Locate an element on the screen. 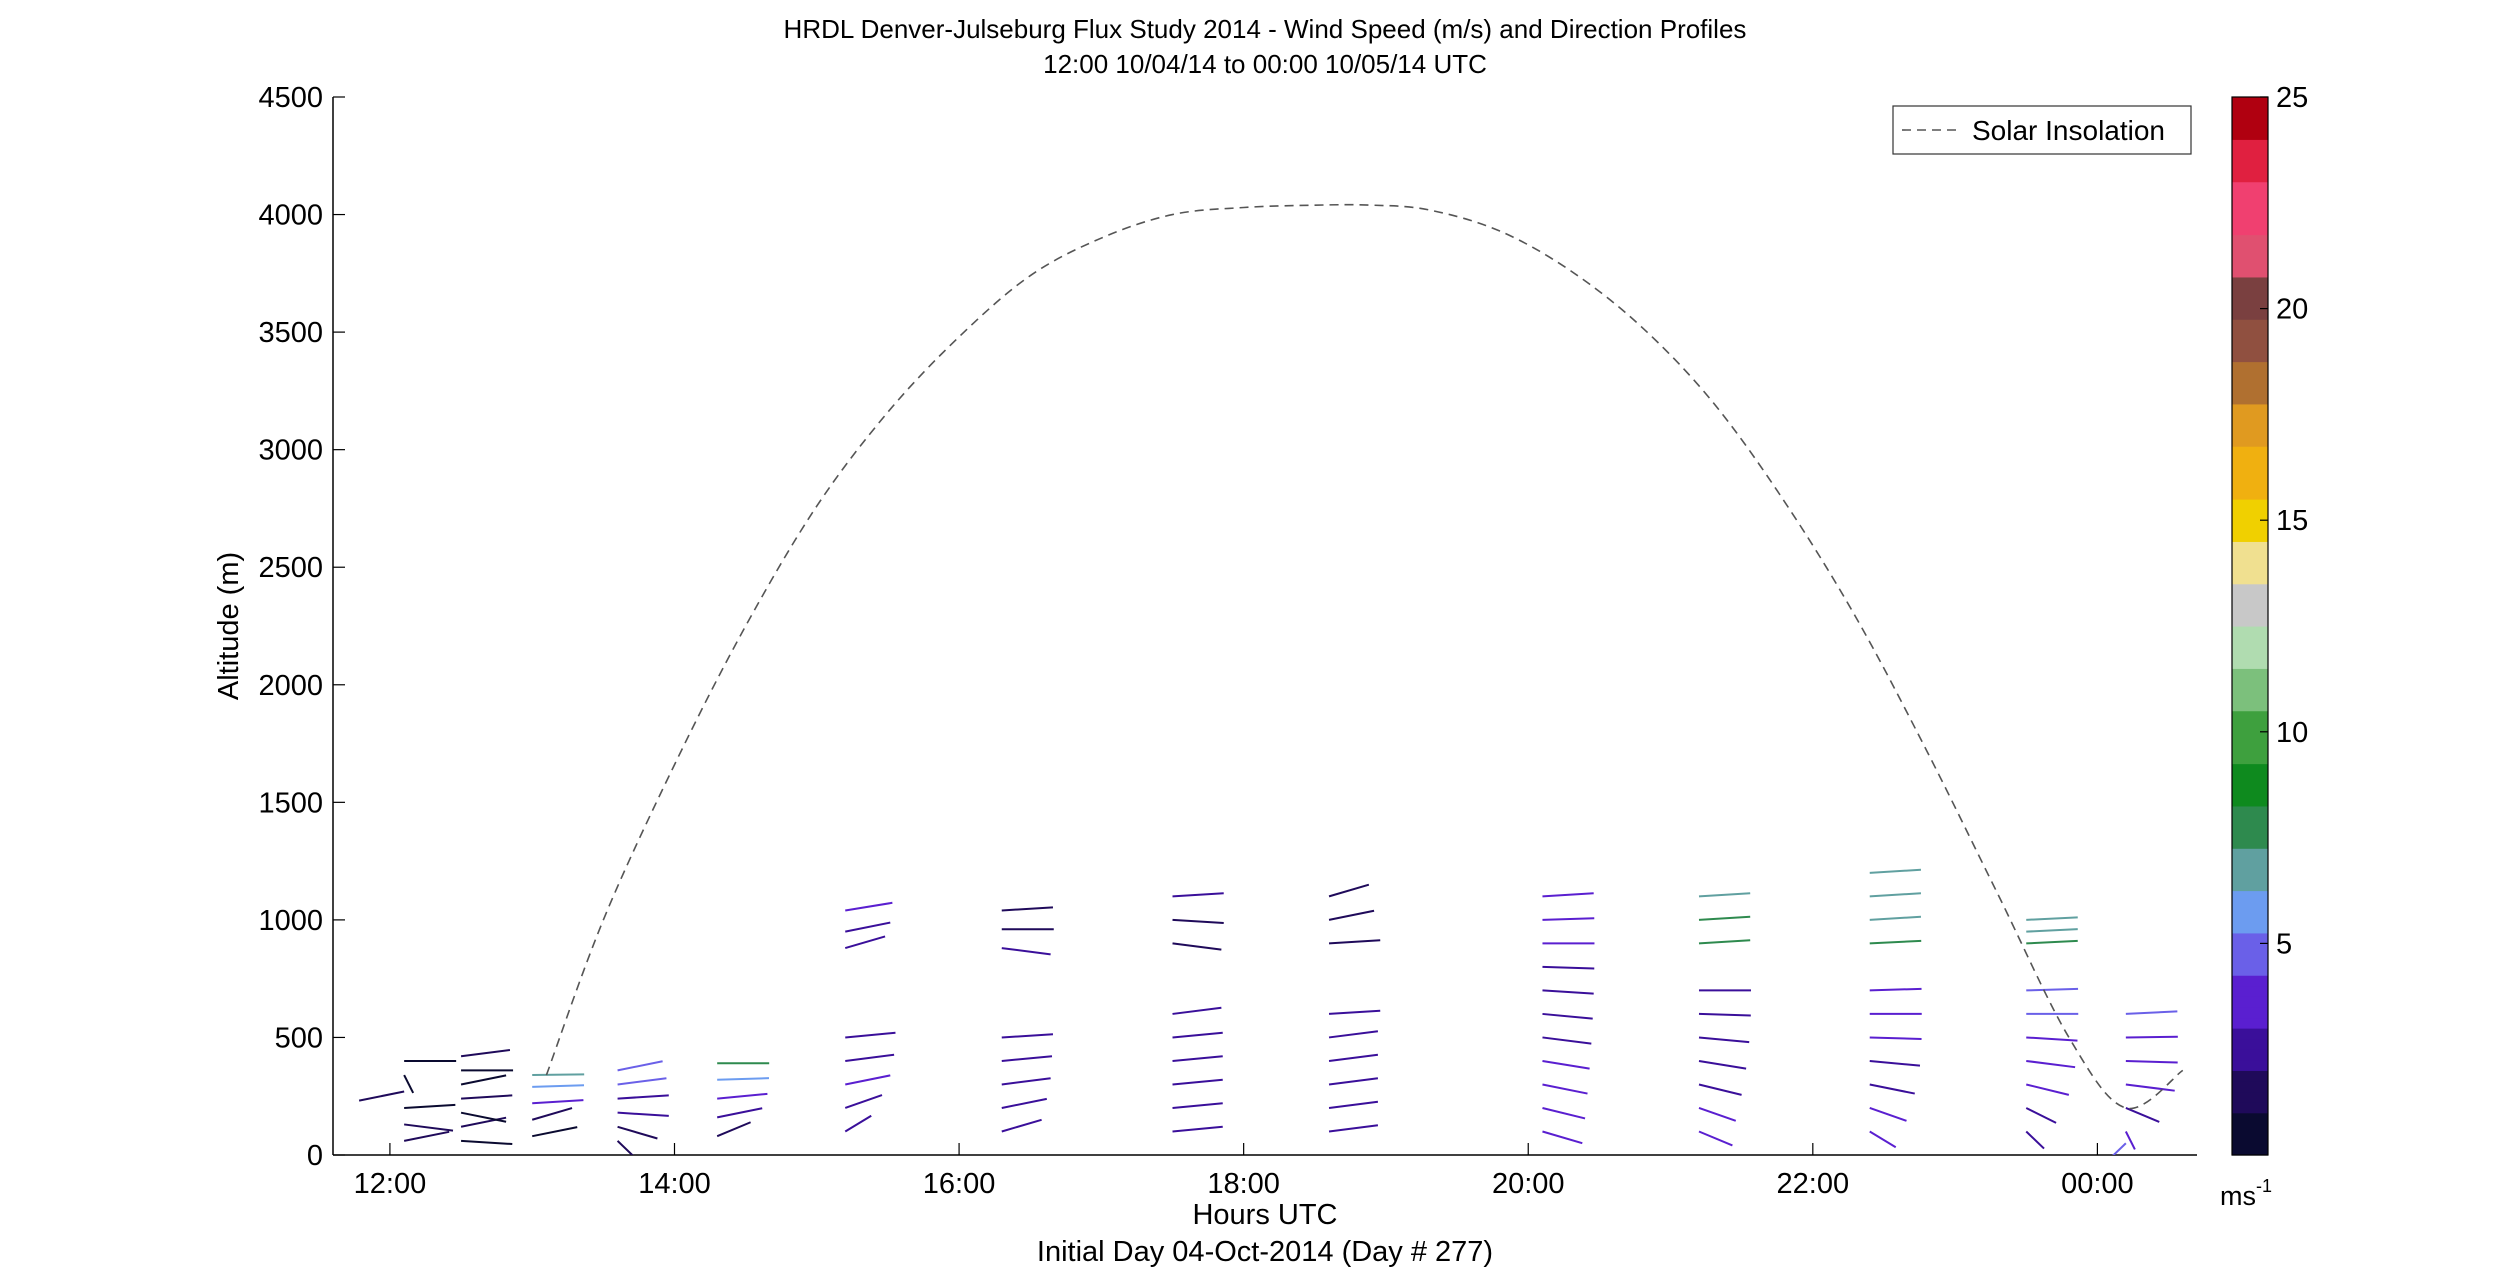 This screenshot has height=1282, width=2515. y-axis-ticks: 0 500 1000 1500 2000 2500 3000 3500 4000 4500 is located at coordinates (301, 627).